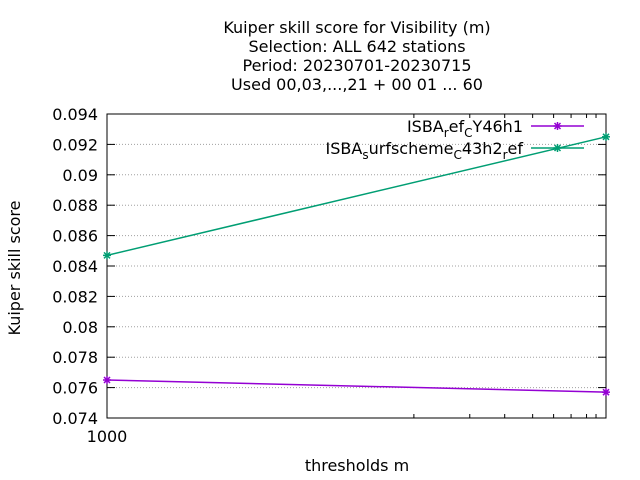 The height and width of the screenshot is (480, 640). Describe the element at coordinates (357, 465) in the screenshot. I see `x-axis-label: thresholds m` at that location.